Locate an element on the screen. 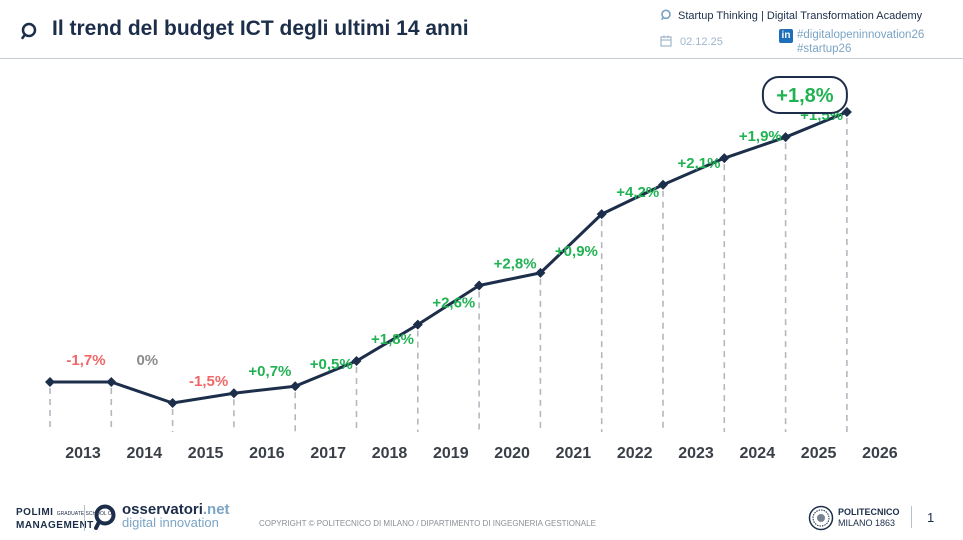 The image size is (963, 540). x-tick-label: 2018 is located at coordinates (390, 453).